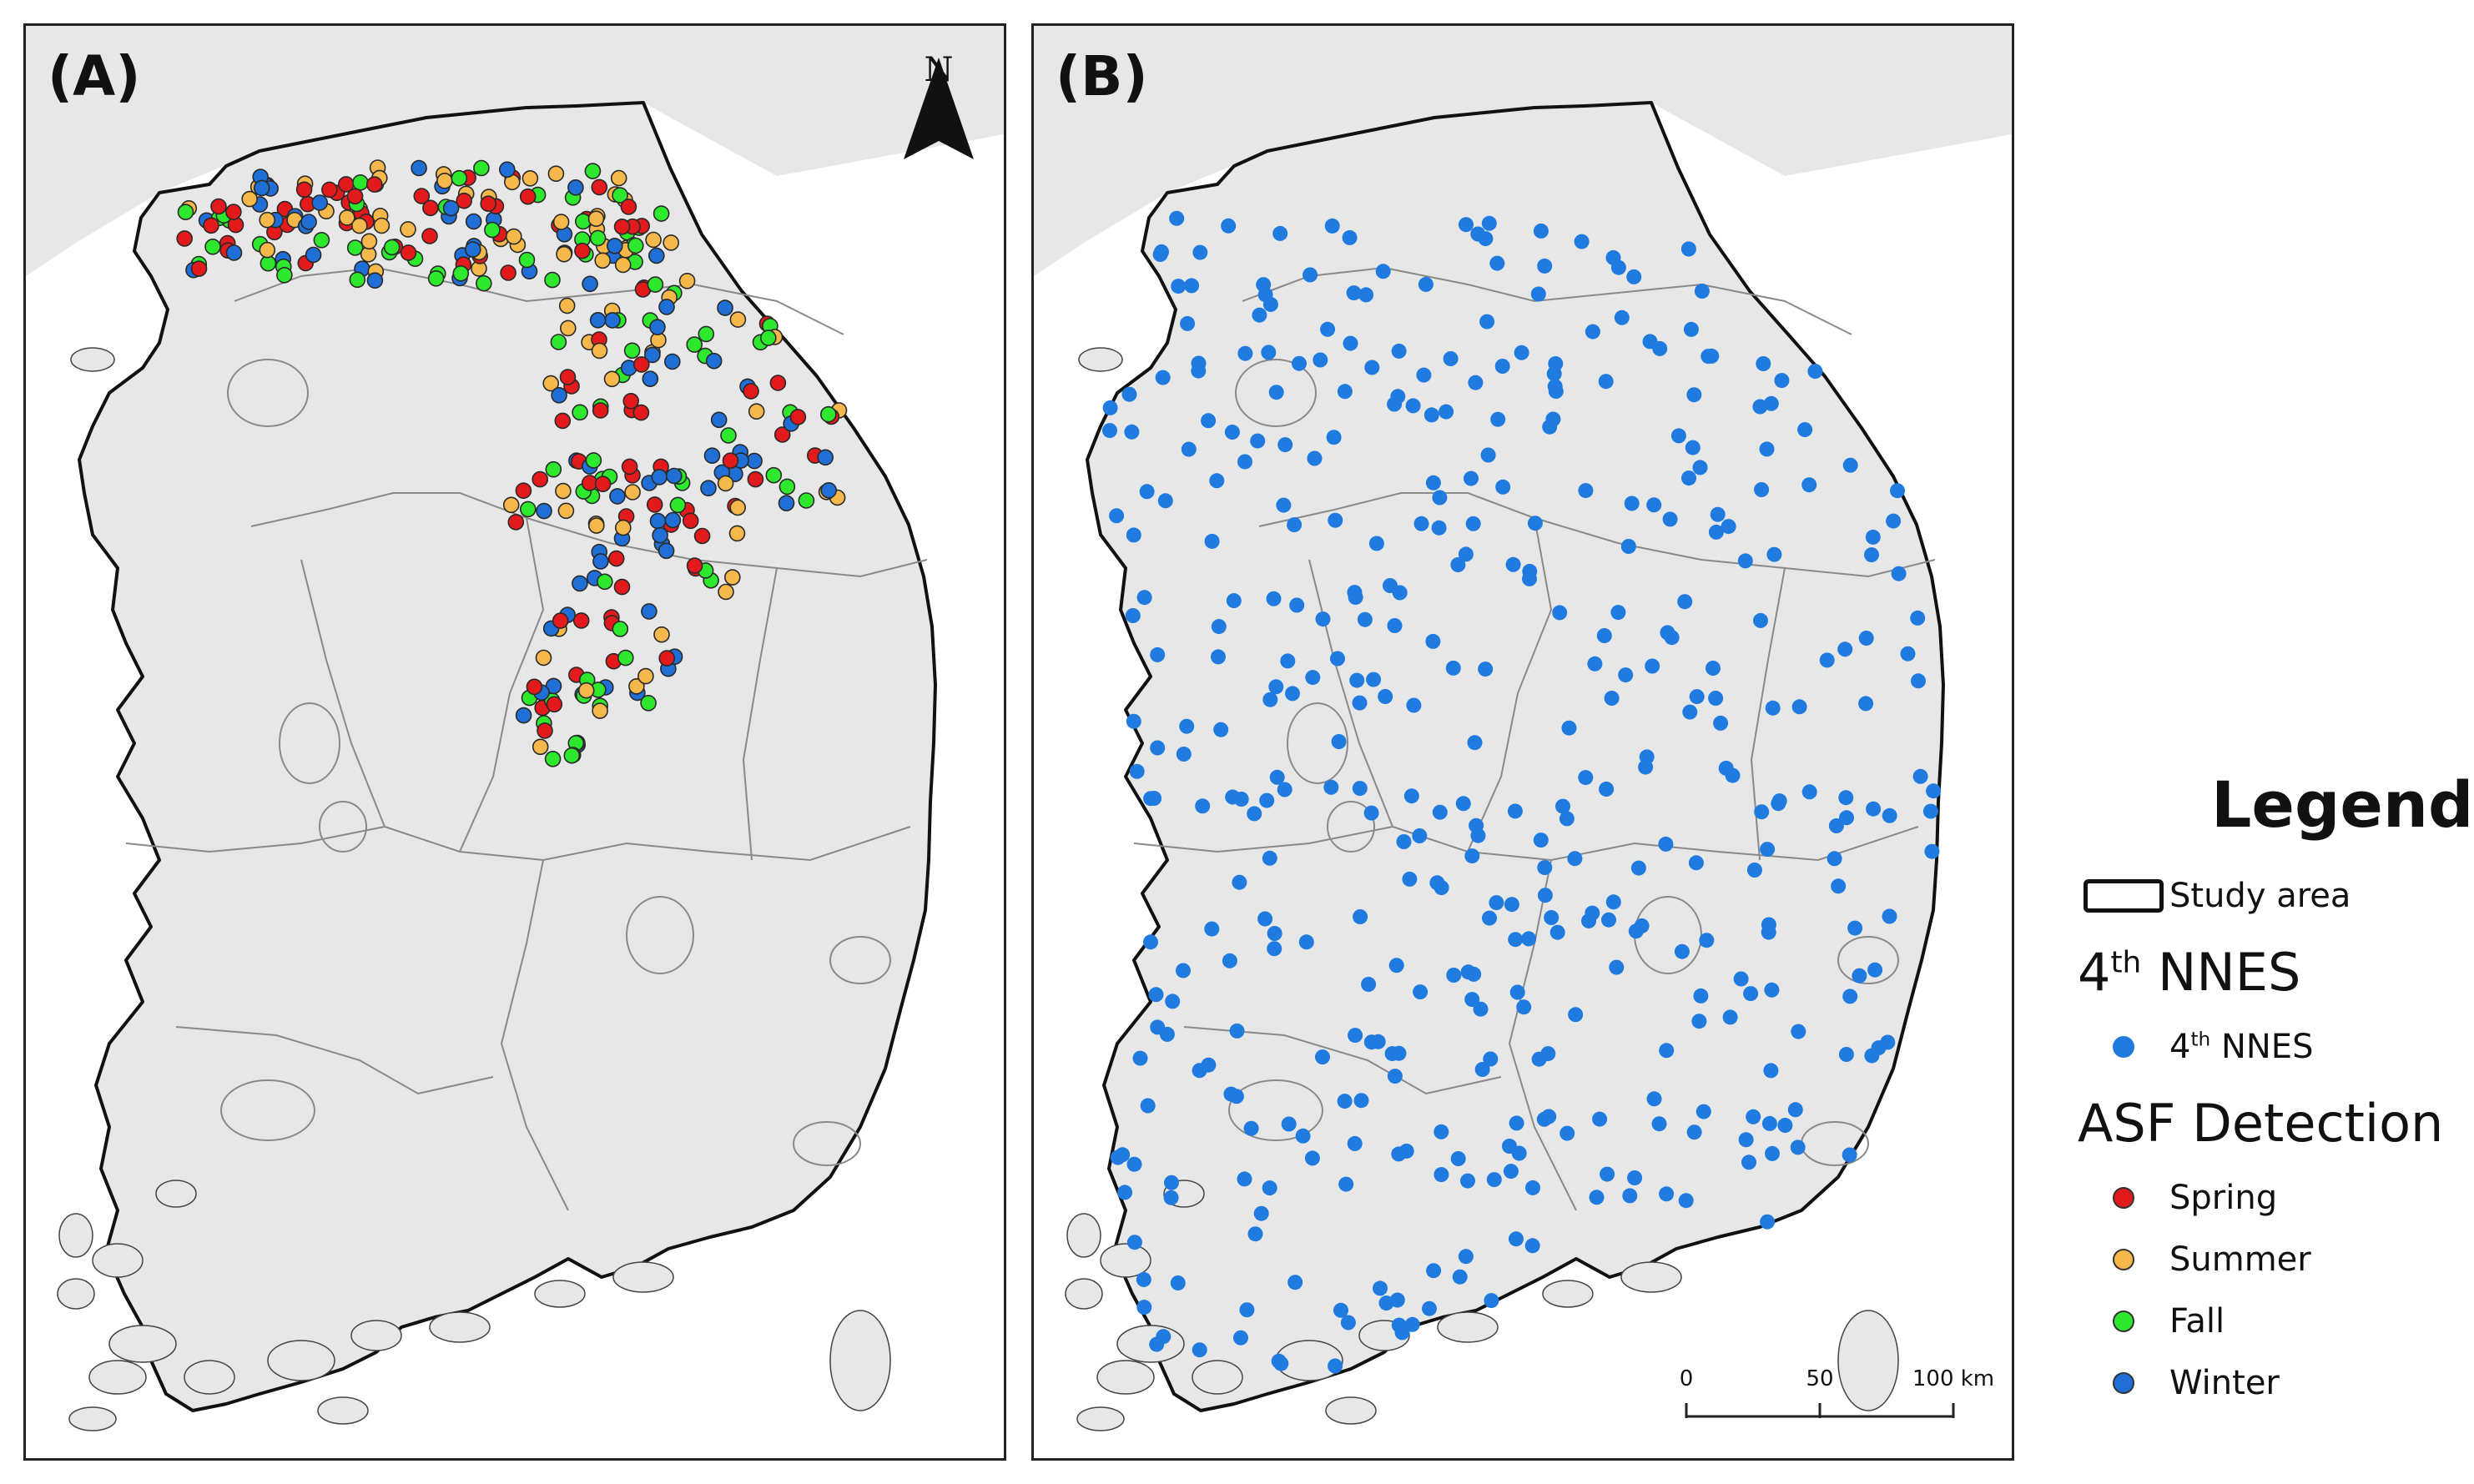 This screenshot has width=2474, height=1484. I want to click on legend-study-area: Study area, so click(2269, 896).